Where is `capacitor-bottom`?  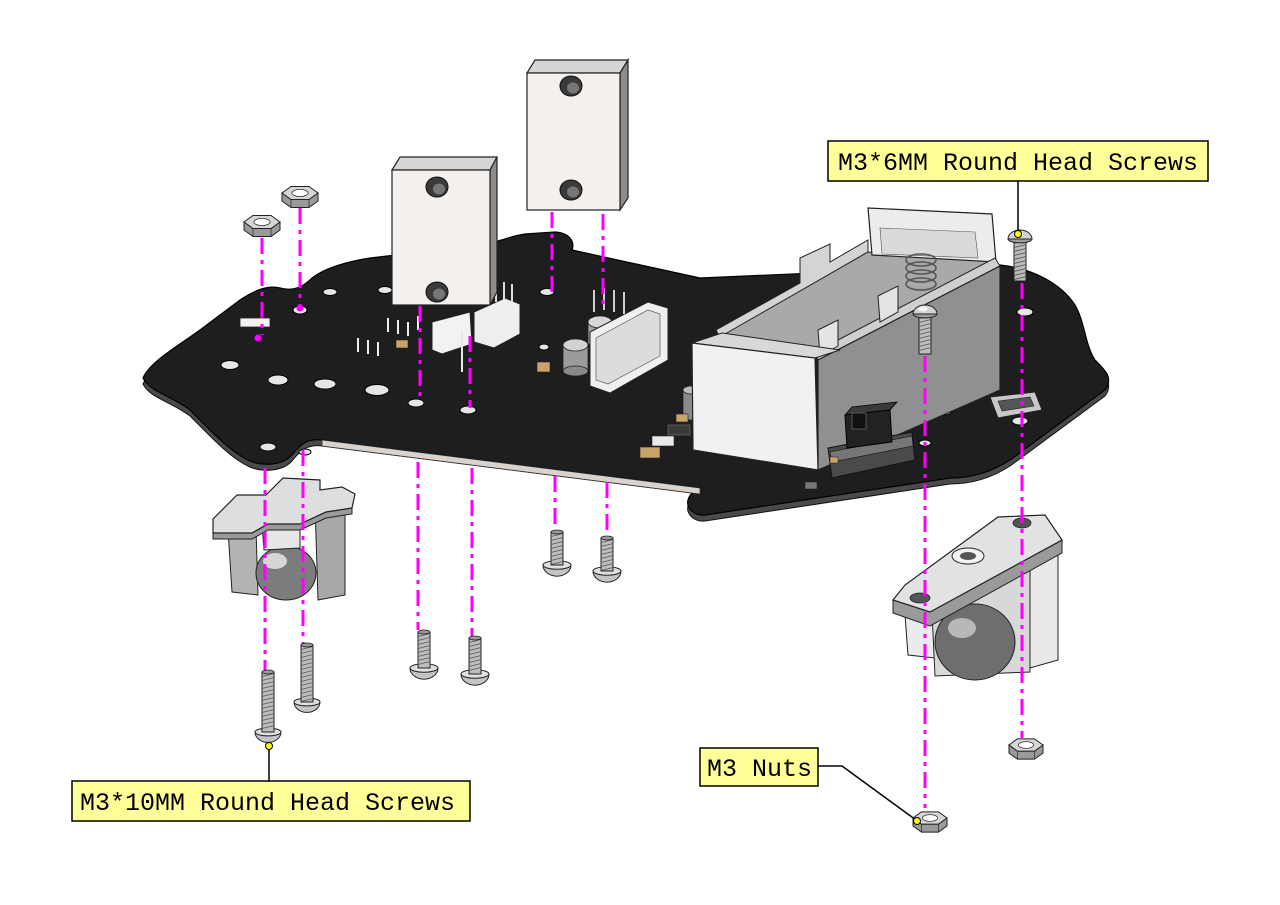 capacitor-bottom is located at coordinates (575, 371).